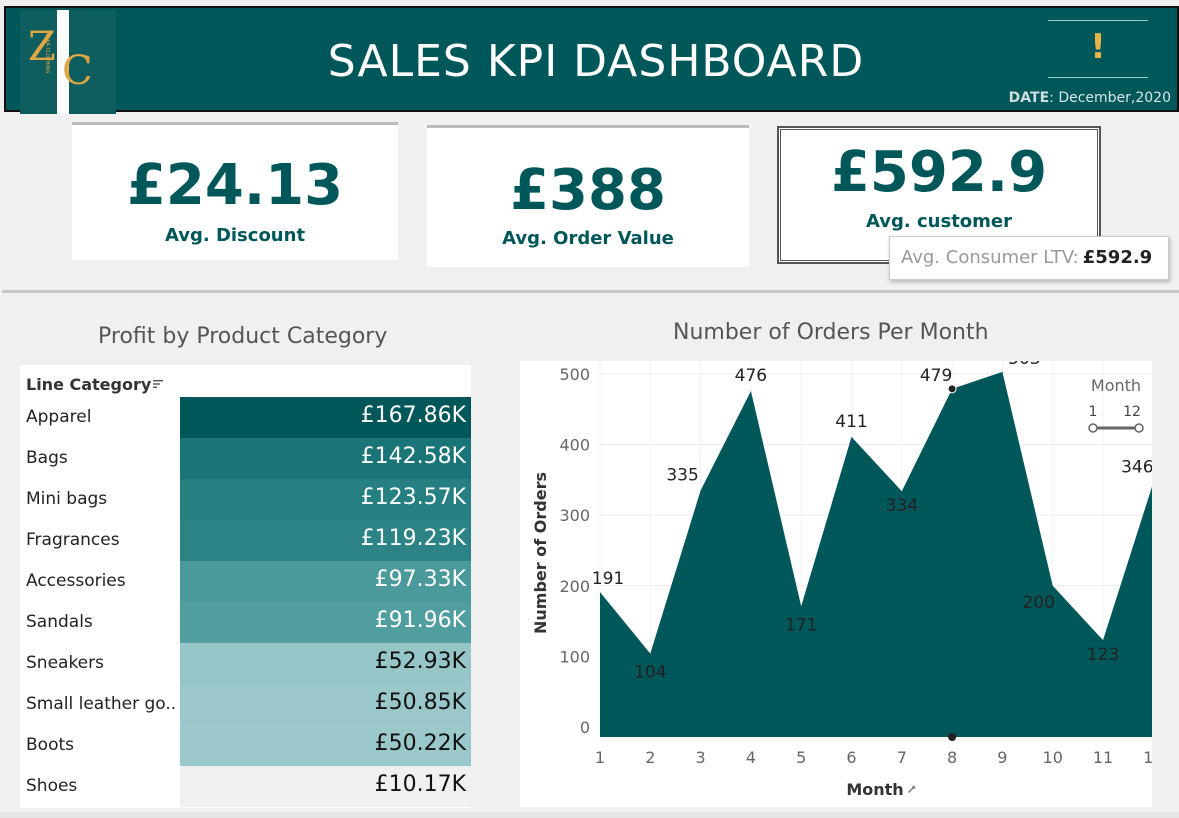 This screenshot has width=1179, height=818. Describe the element at coordinates (47, 52) in the screenshot. I see `logo-tiny-text: ZELKA CLOTHING` at that location.